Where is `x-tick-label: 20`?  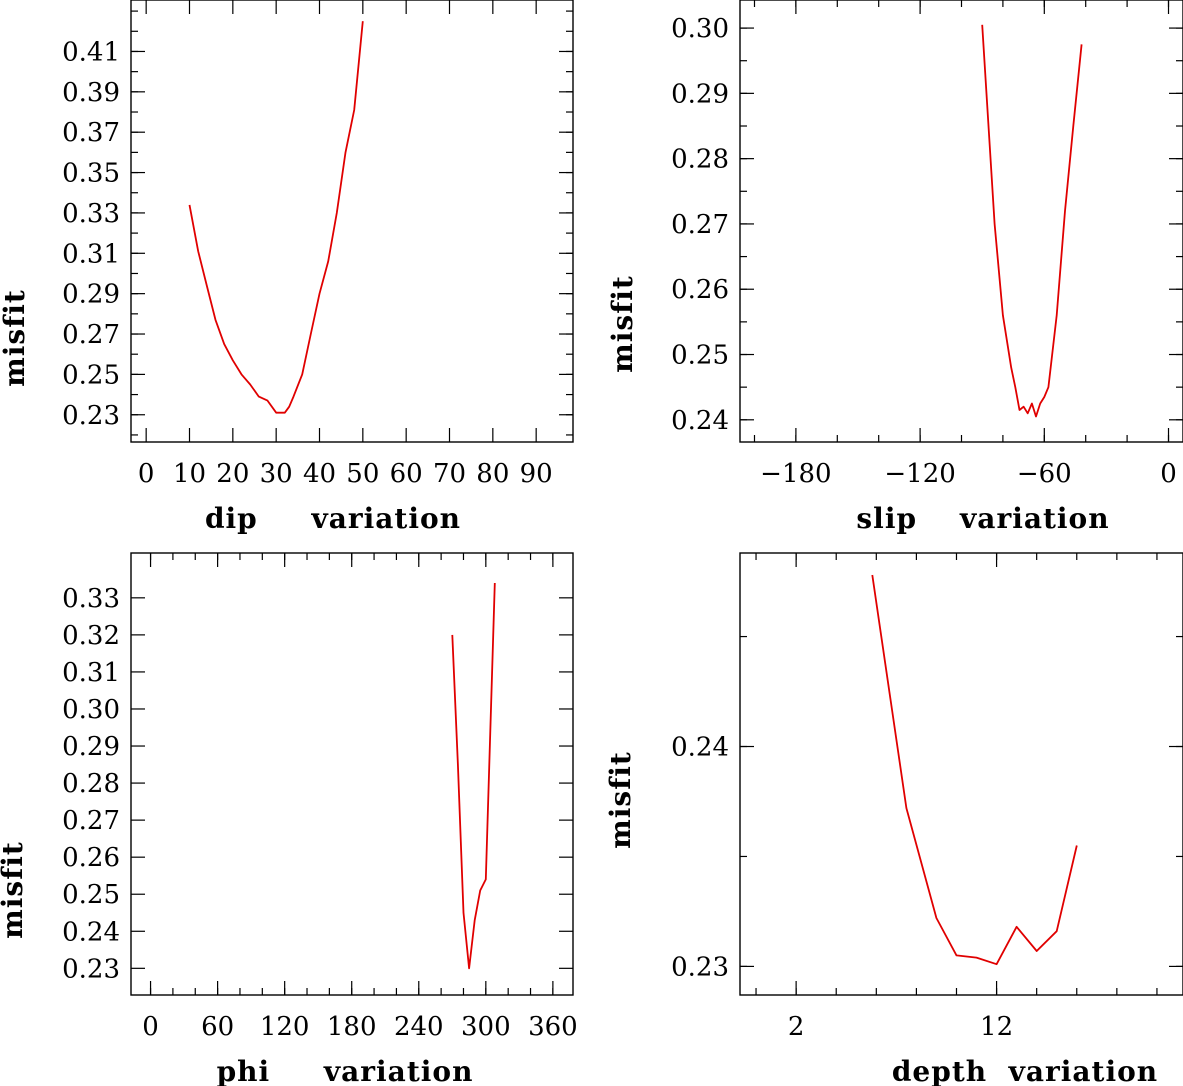
x-tick-label: 20 is located at coordinates (232, 474).